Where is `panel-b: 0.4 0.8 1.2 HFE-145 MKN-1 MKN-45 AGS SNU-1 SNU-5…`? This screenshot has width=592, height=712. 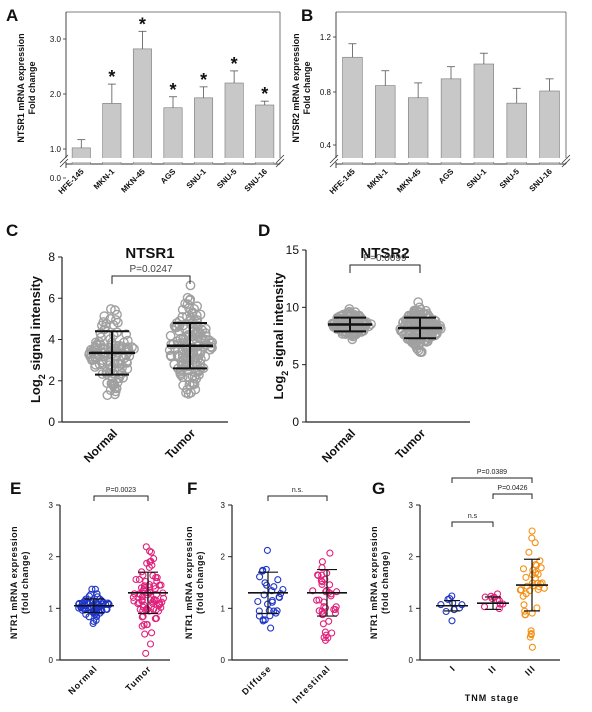 panel-b: 0.4 0.8 1.2 HFE-145 MKN-1 MKN-45 AGS SNU-1 SNU-5… is located at coordinates (432, 103).